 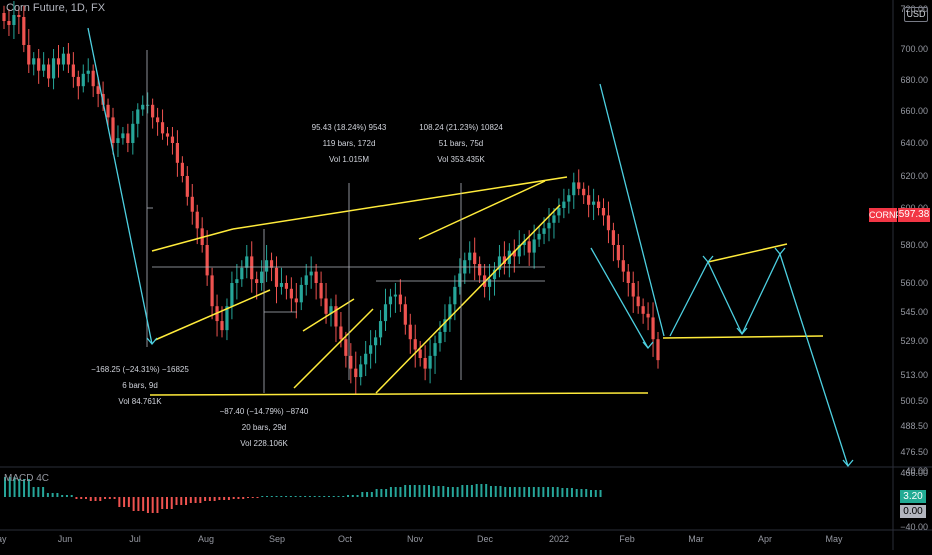 What do you see at coordinates (152, 341) in the screenshot?
I see `arrowhead-july` at bounding box center [152, 341].